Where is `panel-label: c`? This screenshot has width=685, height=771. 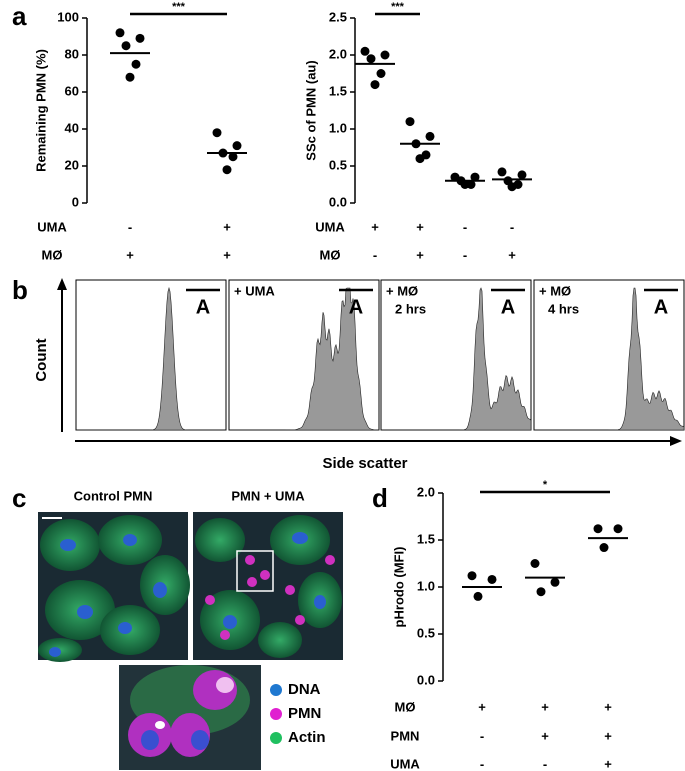 panel-label: c is located at coordinates (19, 498).